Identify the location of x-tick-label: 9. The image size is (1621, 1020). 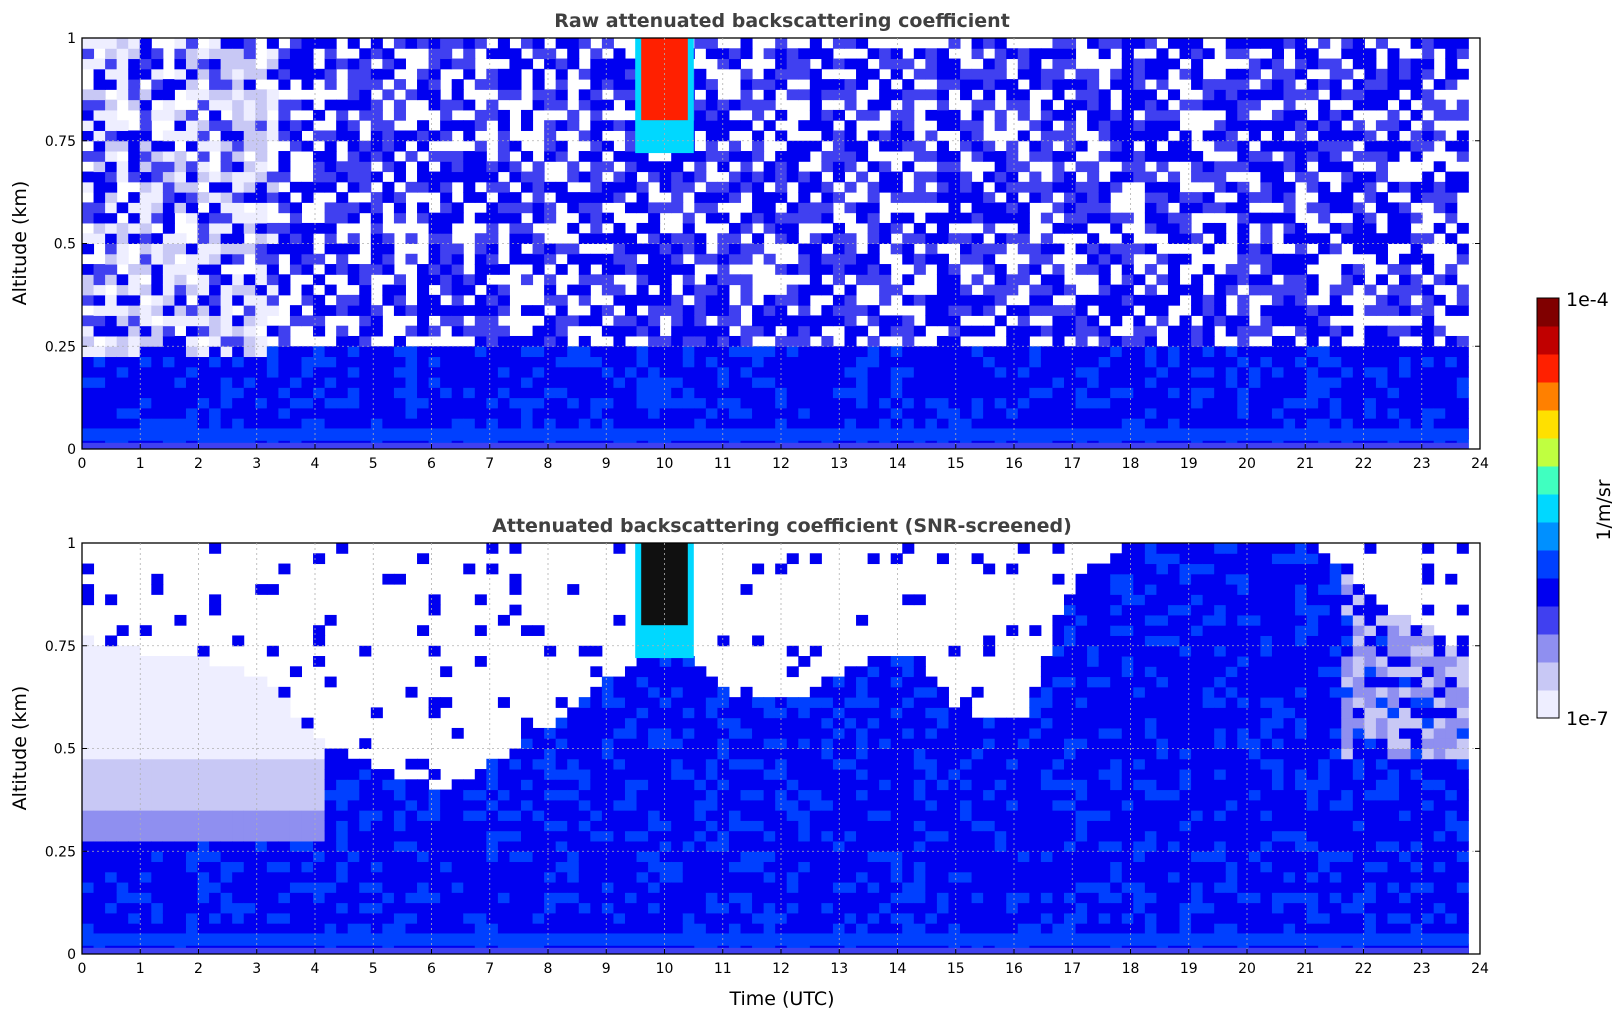
(606, 464).